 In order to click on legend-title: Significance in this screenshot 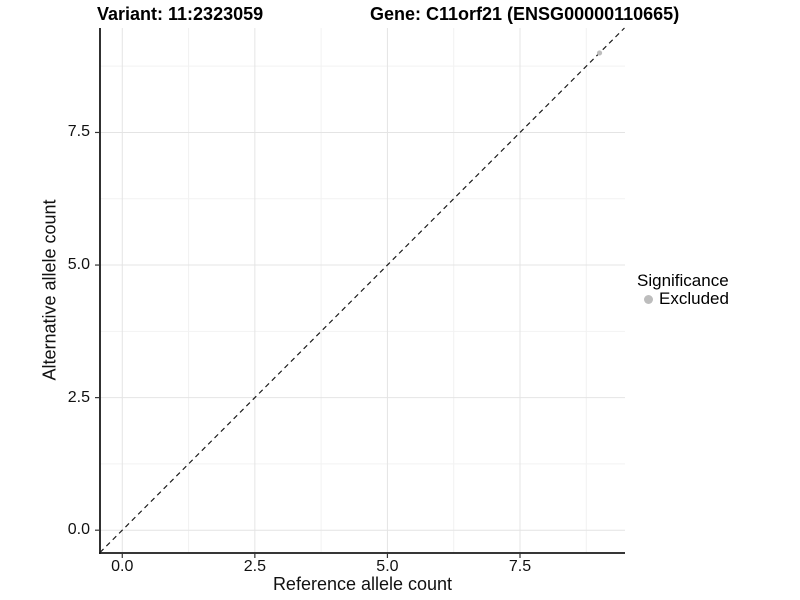, I will do `click(683, 280)`.